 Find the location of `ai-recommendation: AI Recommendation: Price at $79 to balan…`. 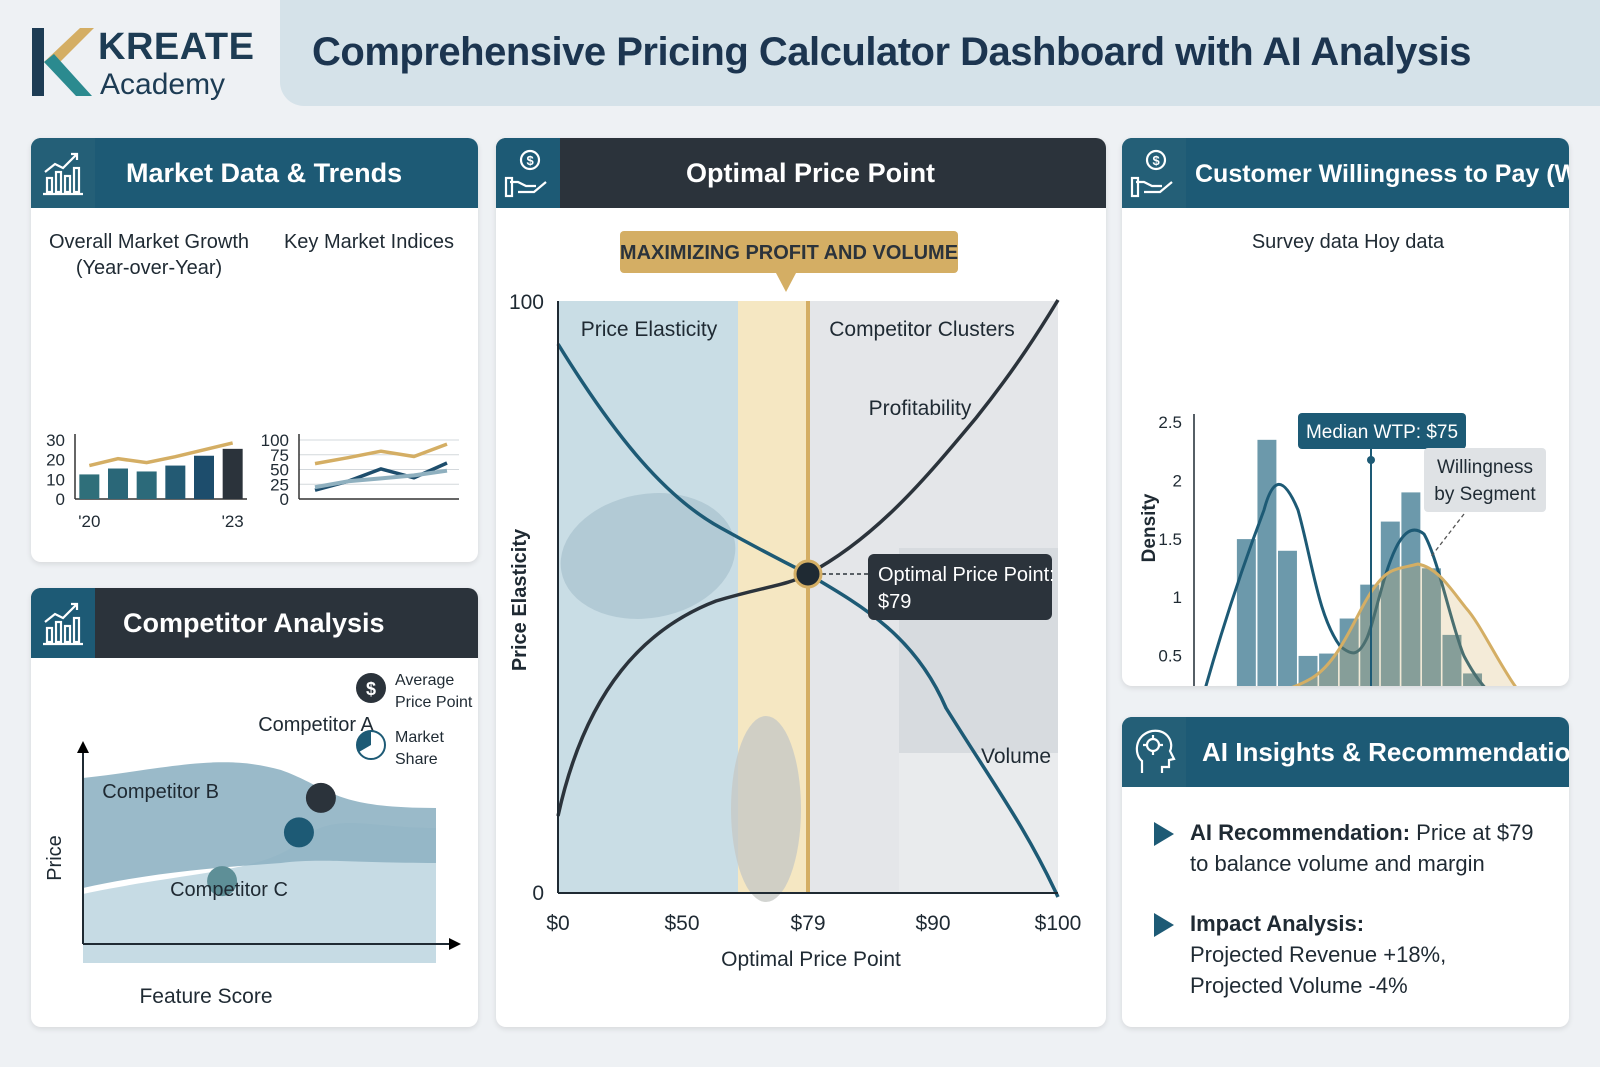

ai-recommendation: AI Recommendation: Price at $79 to balan… is located at coordinates (1370, 848).